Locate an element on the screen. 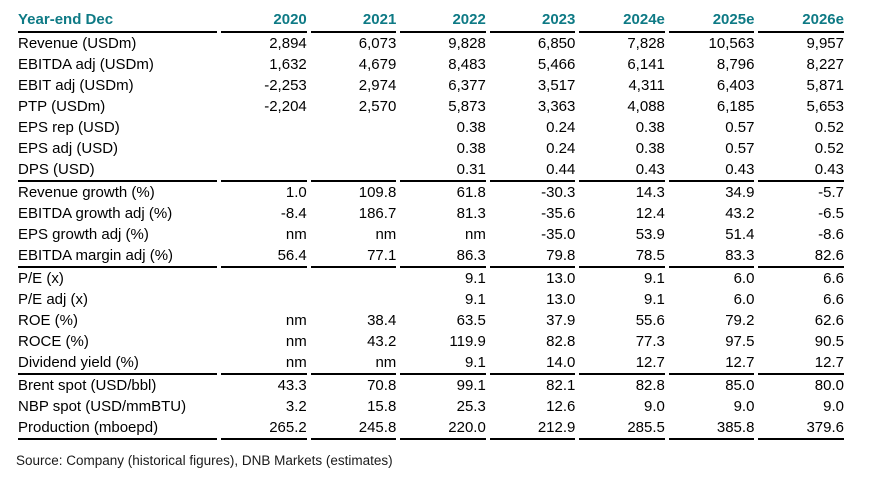 The height and width of the screenshot is (479, 874). cell-value: -8.6 is located at coordinates (831, 234).